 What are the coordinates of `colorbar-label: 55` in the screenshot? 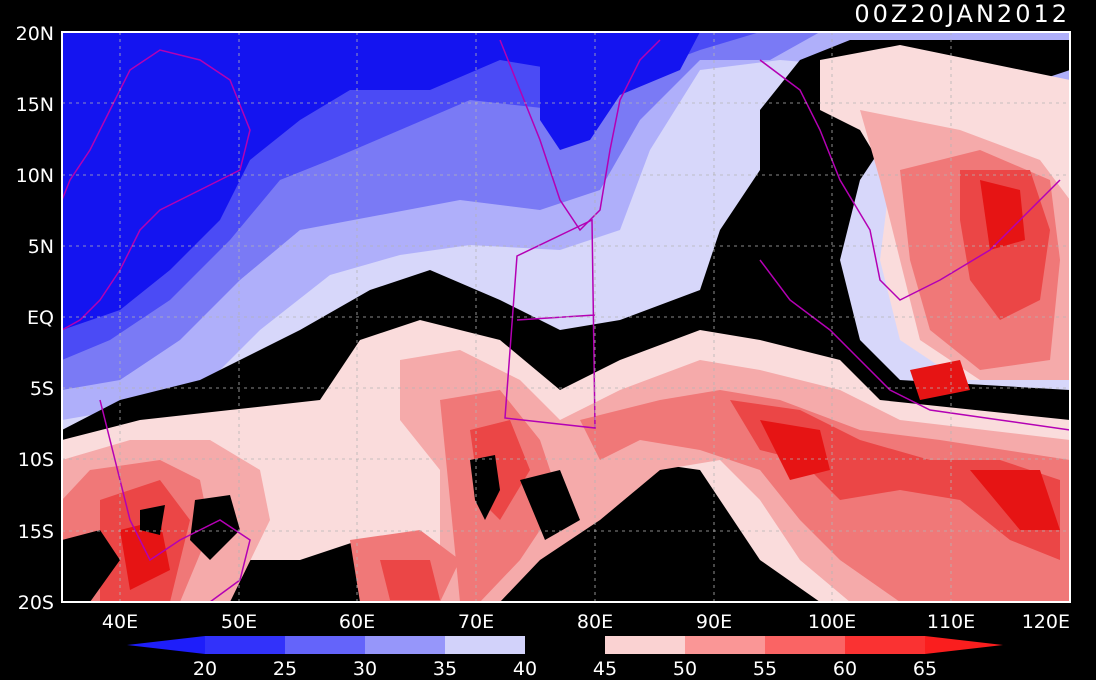 It's located at (765, 669).